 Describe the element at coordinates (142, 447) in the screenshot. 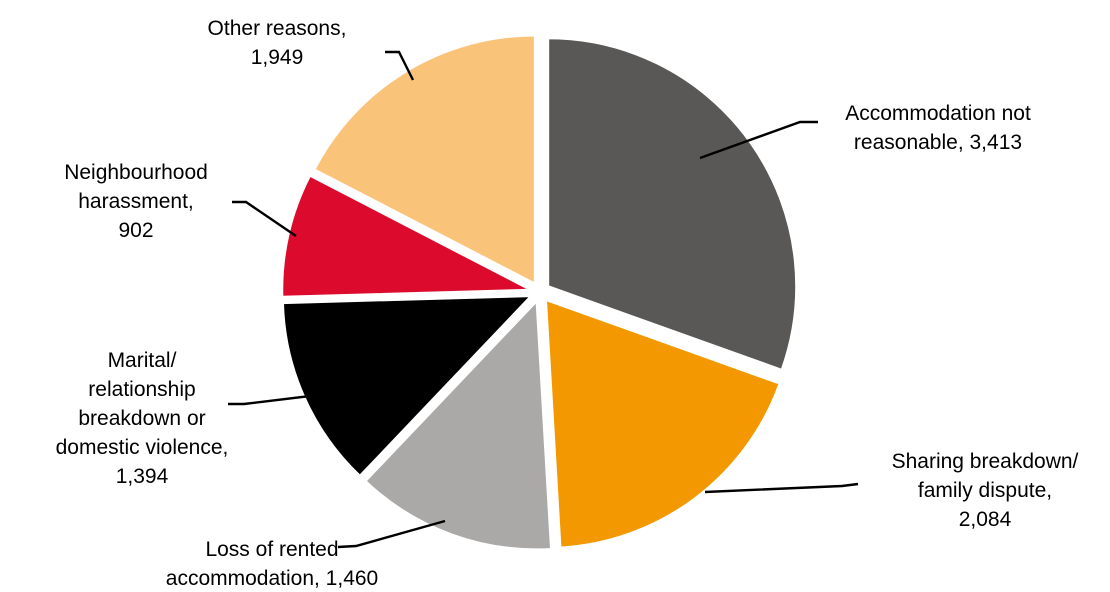

I see `slice-label-line: domestic violence,` at that location.